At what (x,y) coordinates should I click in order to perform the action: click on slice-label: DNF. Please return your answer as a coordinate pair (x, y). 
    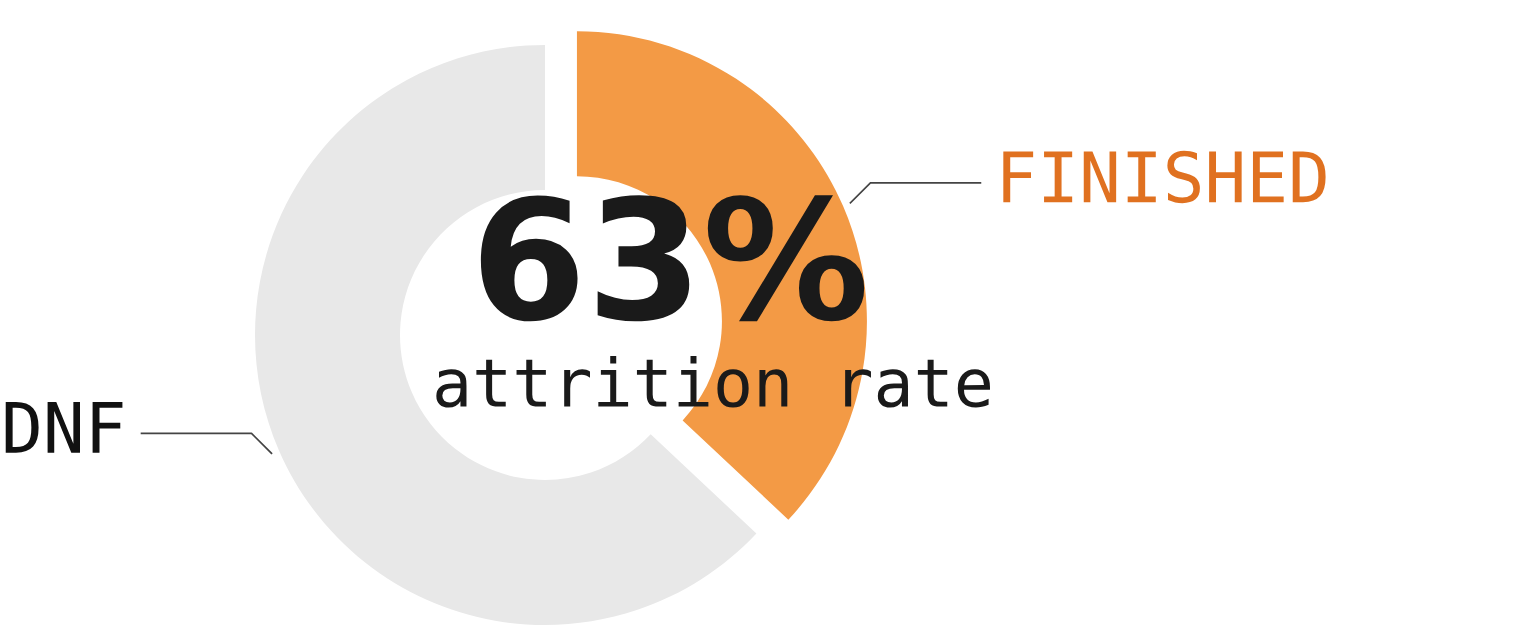
    Looking at the image, I should click on (64, 427).